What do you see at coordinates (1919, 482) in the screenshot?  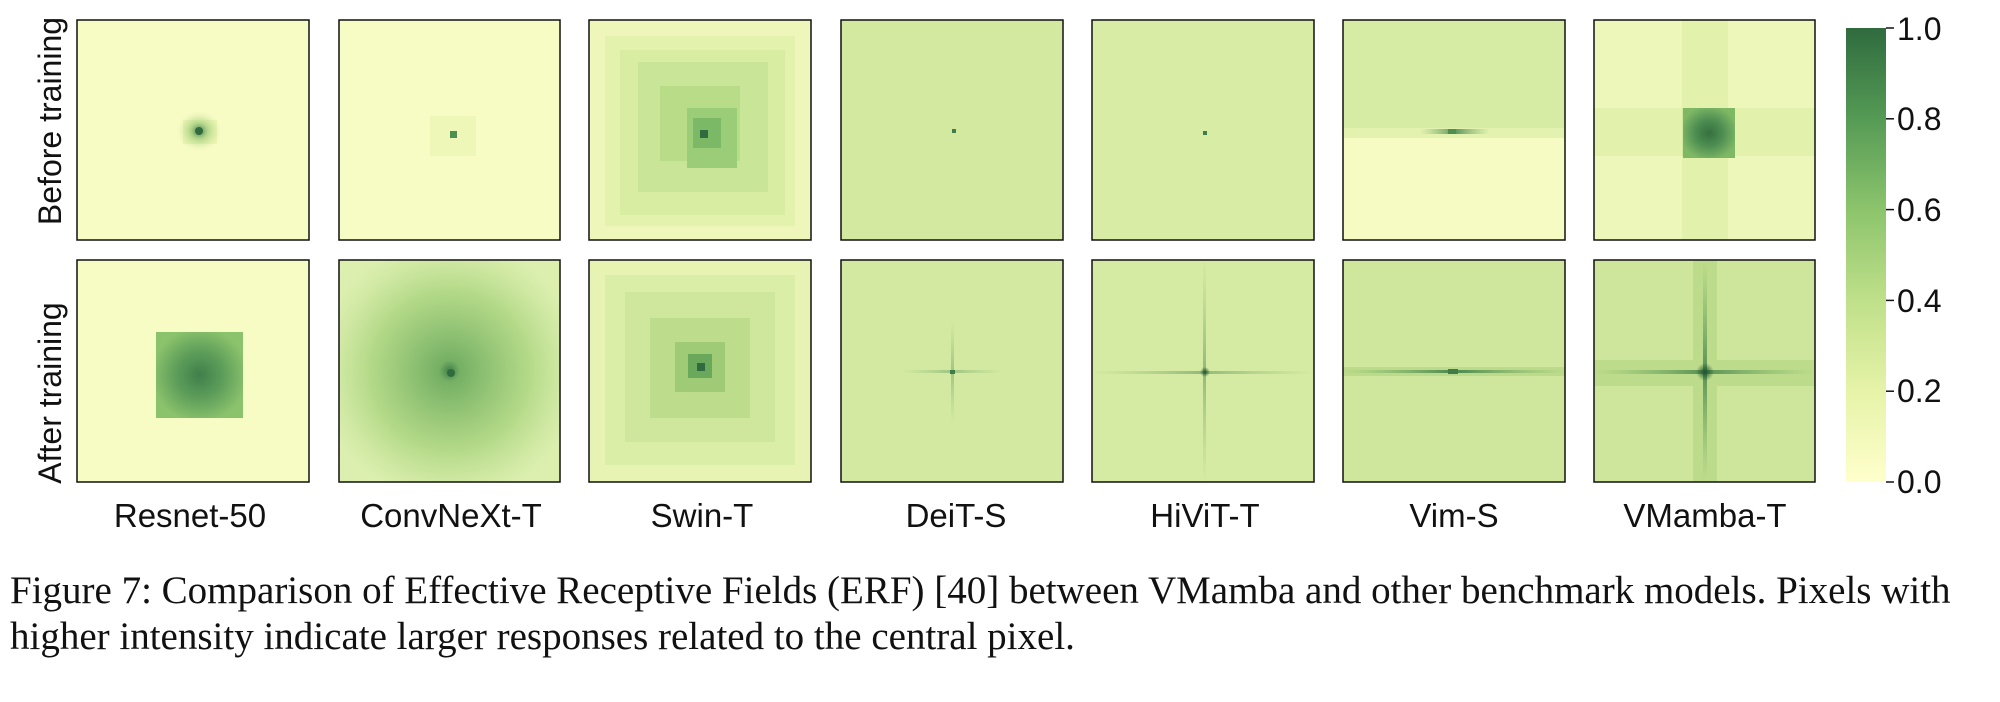 I see `colorbar-tick-0-0: 0.0` at bounding box center [1919, 482].